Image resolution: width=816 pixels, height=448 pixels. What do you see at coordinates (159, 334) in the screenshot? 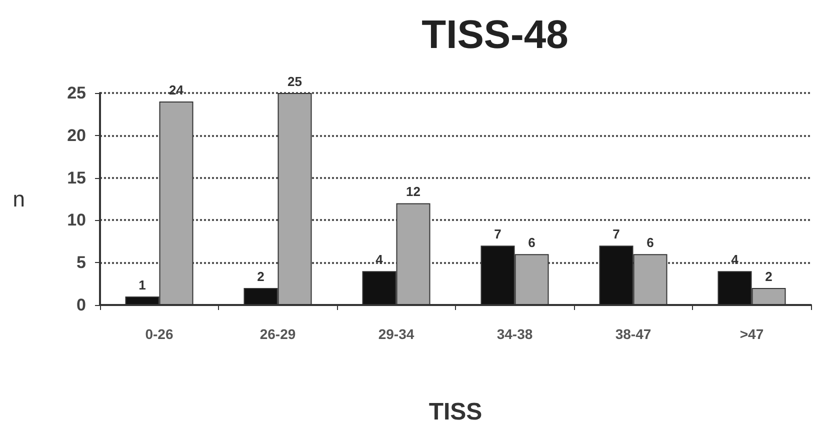
I see `x-tick-label: 0-26` at bounding box center [159, 334].